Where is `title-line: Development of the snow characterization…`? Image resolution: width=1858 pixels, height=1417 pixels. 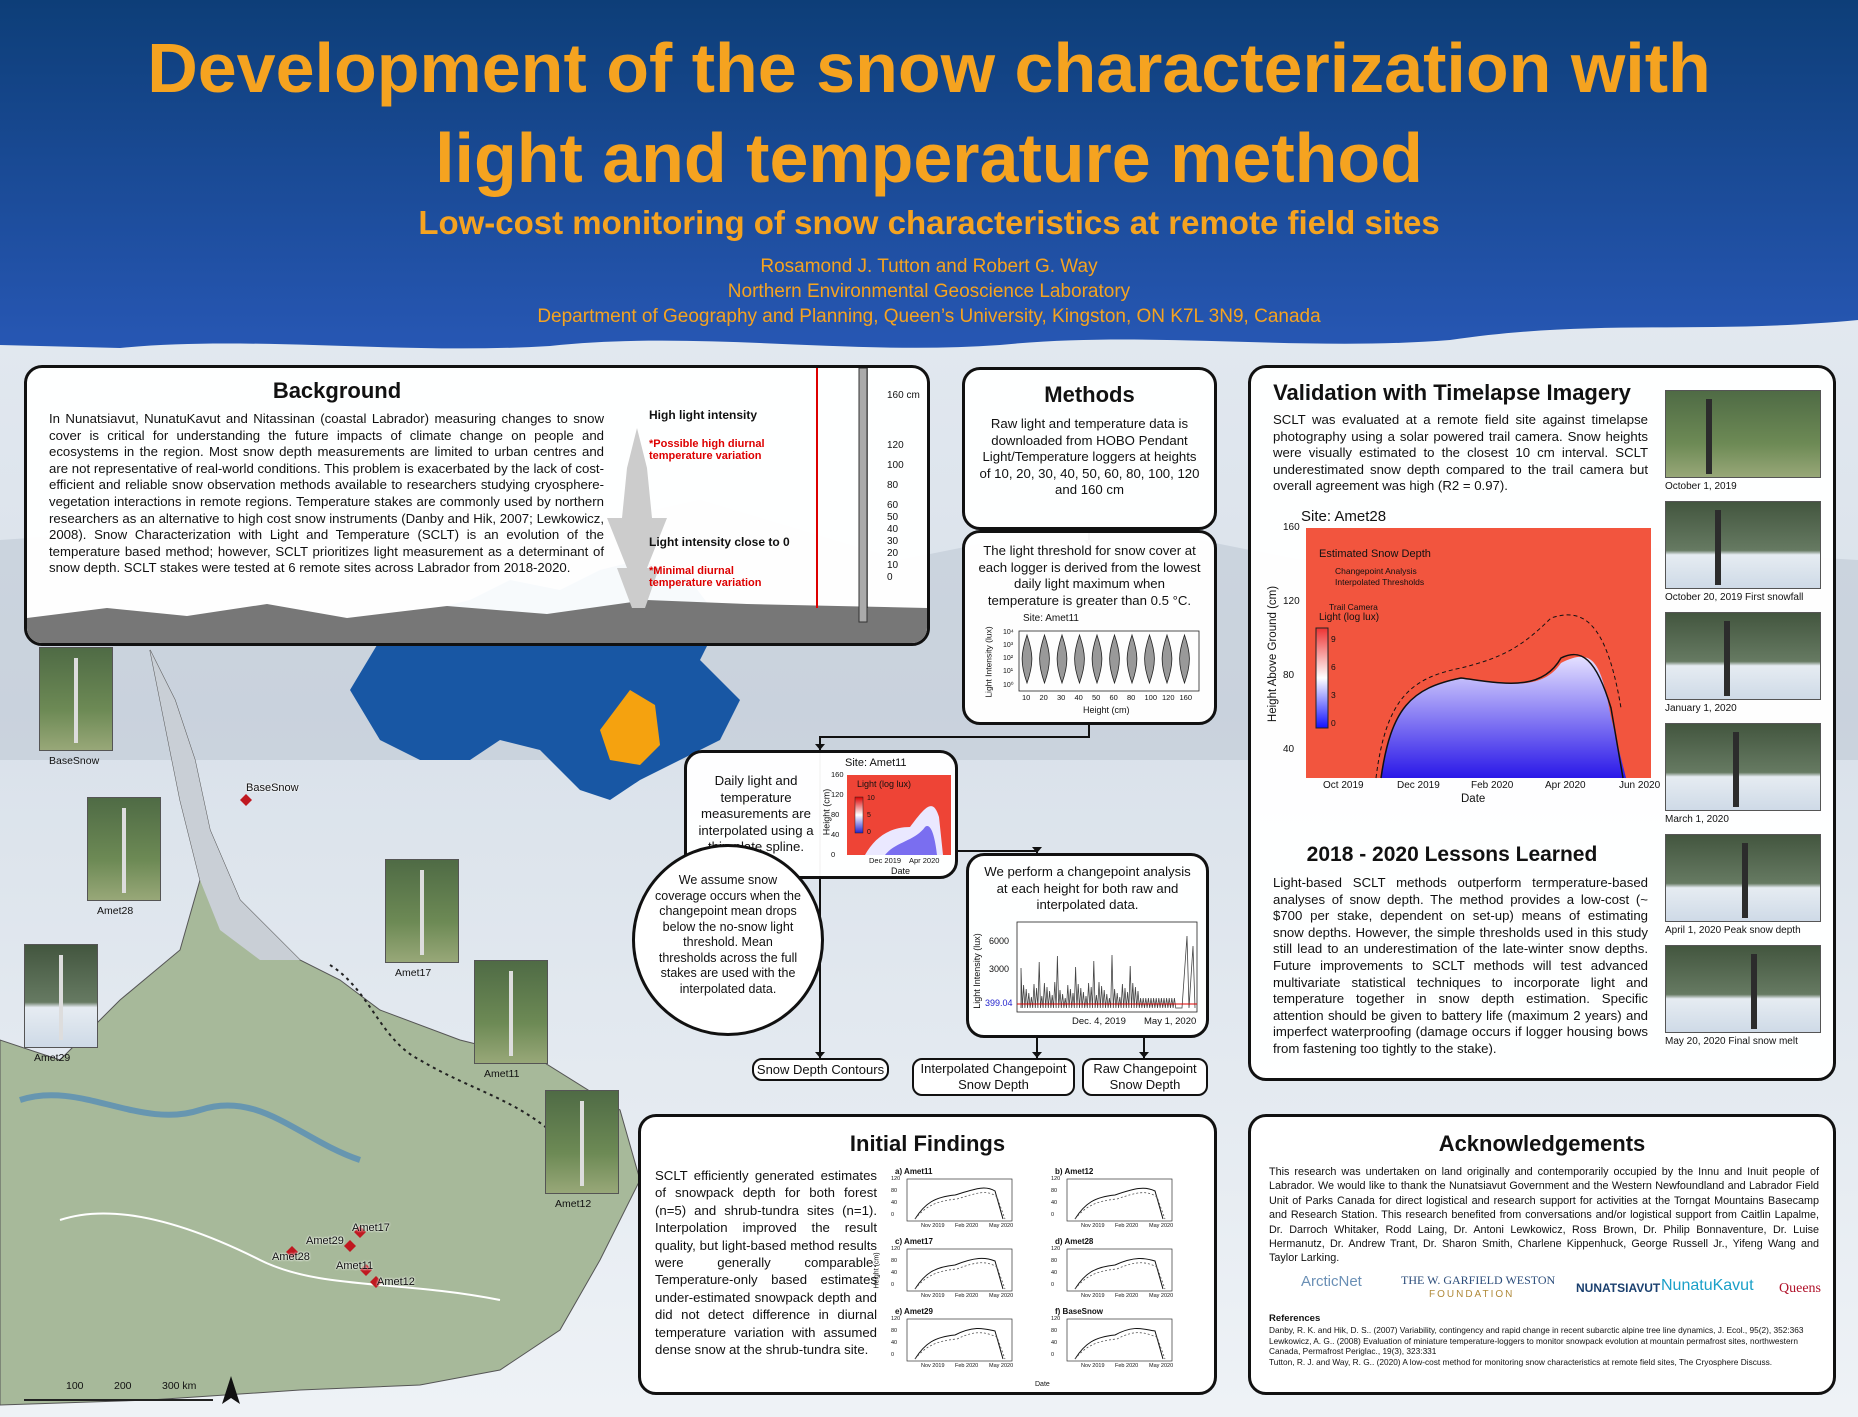 title-line: Development of the snow characterization… is located at coordinates (929, 68).